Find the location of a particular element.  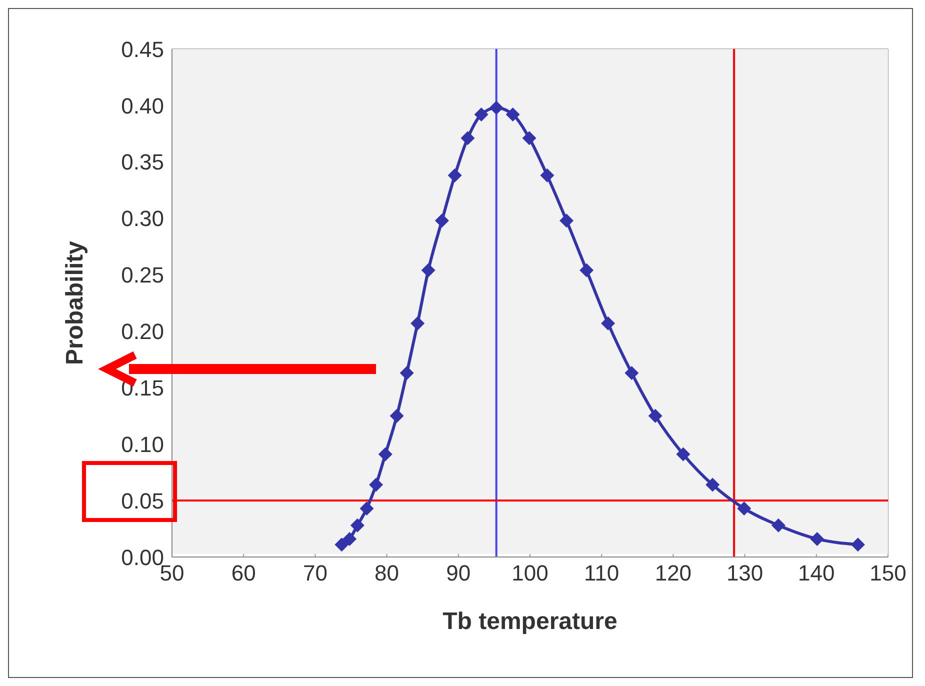

y-tick-label: 0.45 is located at coordinates (142, 49).